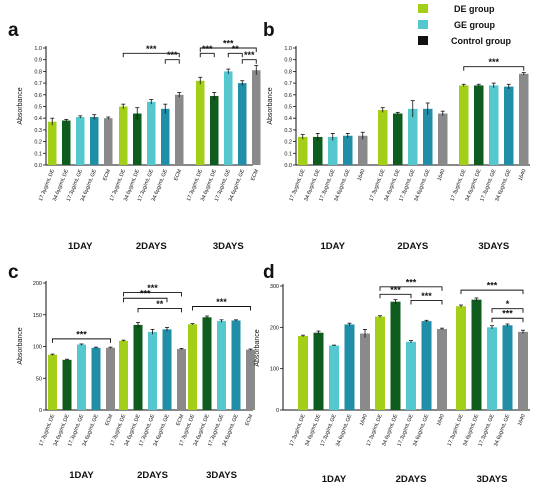 The height and width of the screenshot is (494, 550). What do you see at coordinates (269, 30) in the screenshot?
I see `panel-label: b` at bounding box center [269, 30].